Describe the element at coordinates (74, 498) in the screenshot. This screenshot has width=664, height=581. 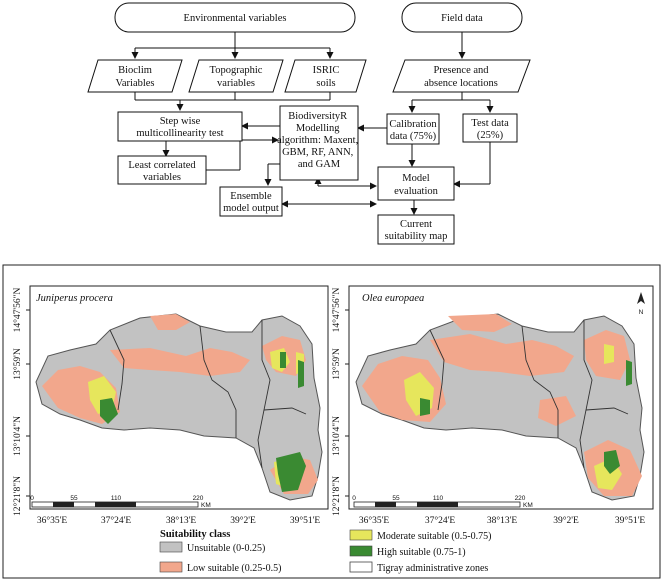
I see `scale-left-tick-1: 55` at that location.